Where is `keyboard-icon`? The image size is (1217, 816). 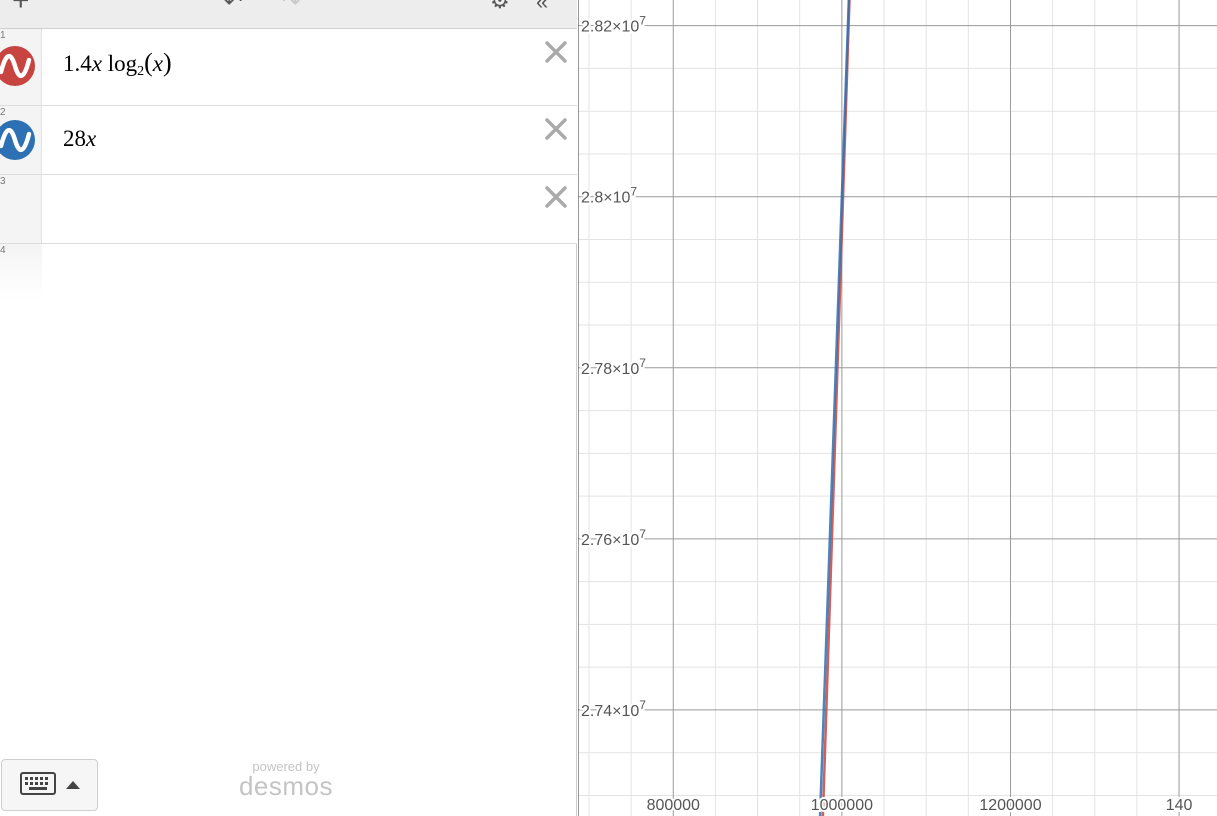 keyboard-icon is located at coordinates (50, 783).